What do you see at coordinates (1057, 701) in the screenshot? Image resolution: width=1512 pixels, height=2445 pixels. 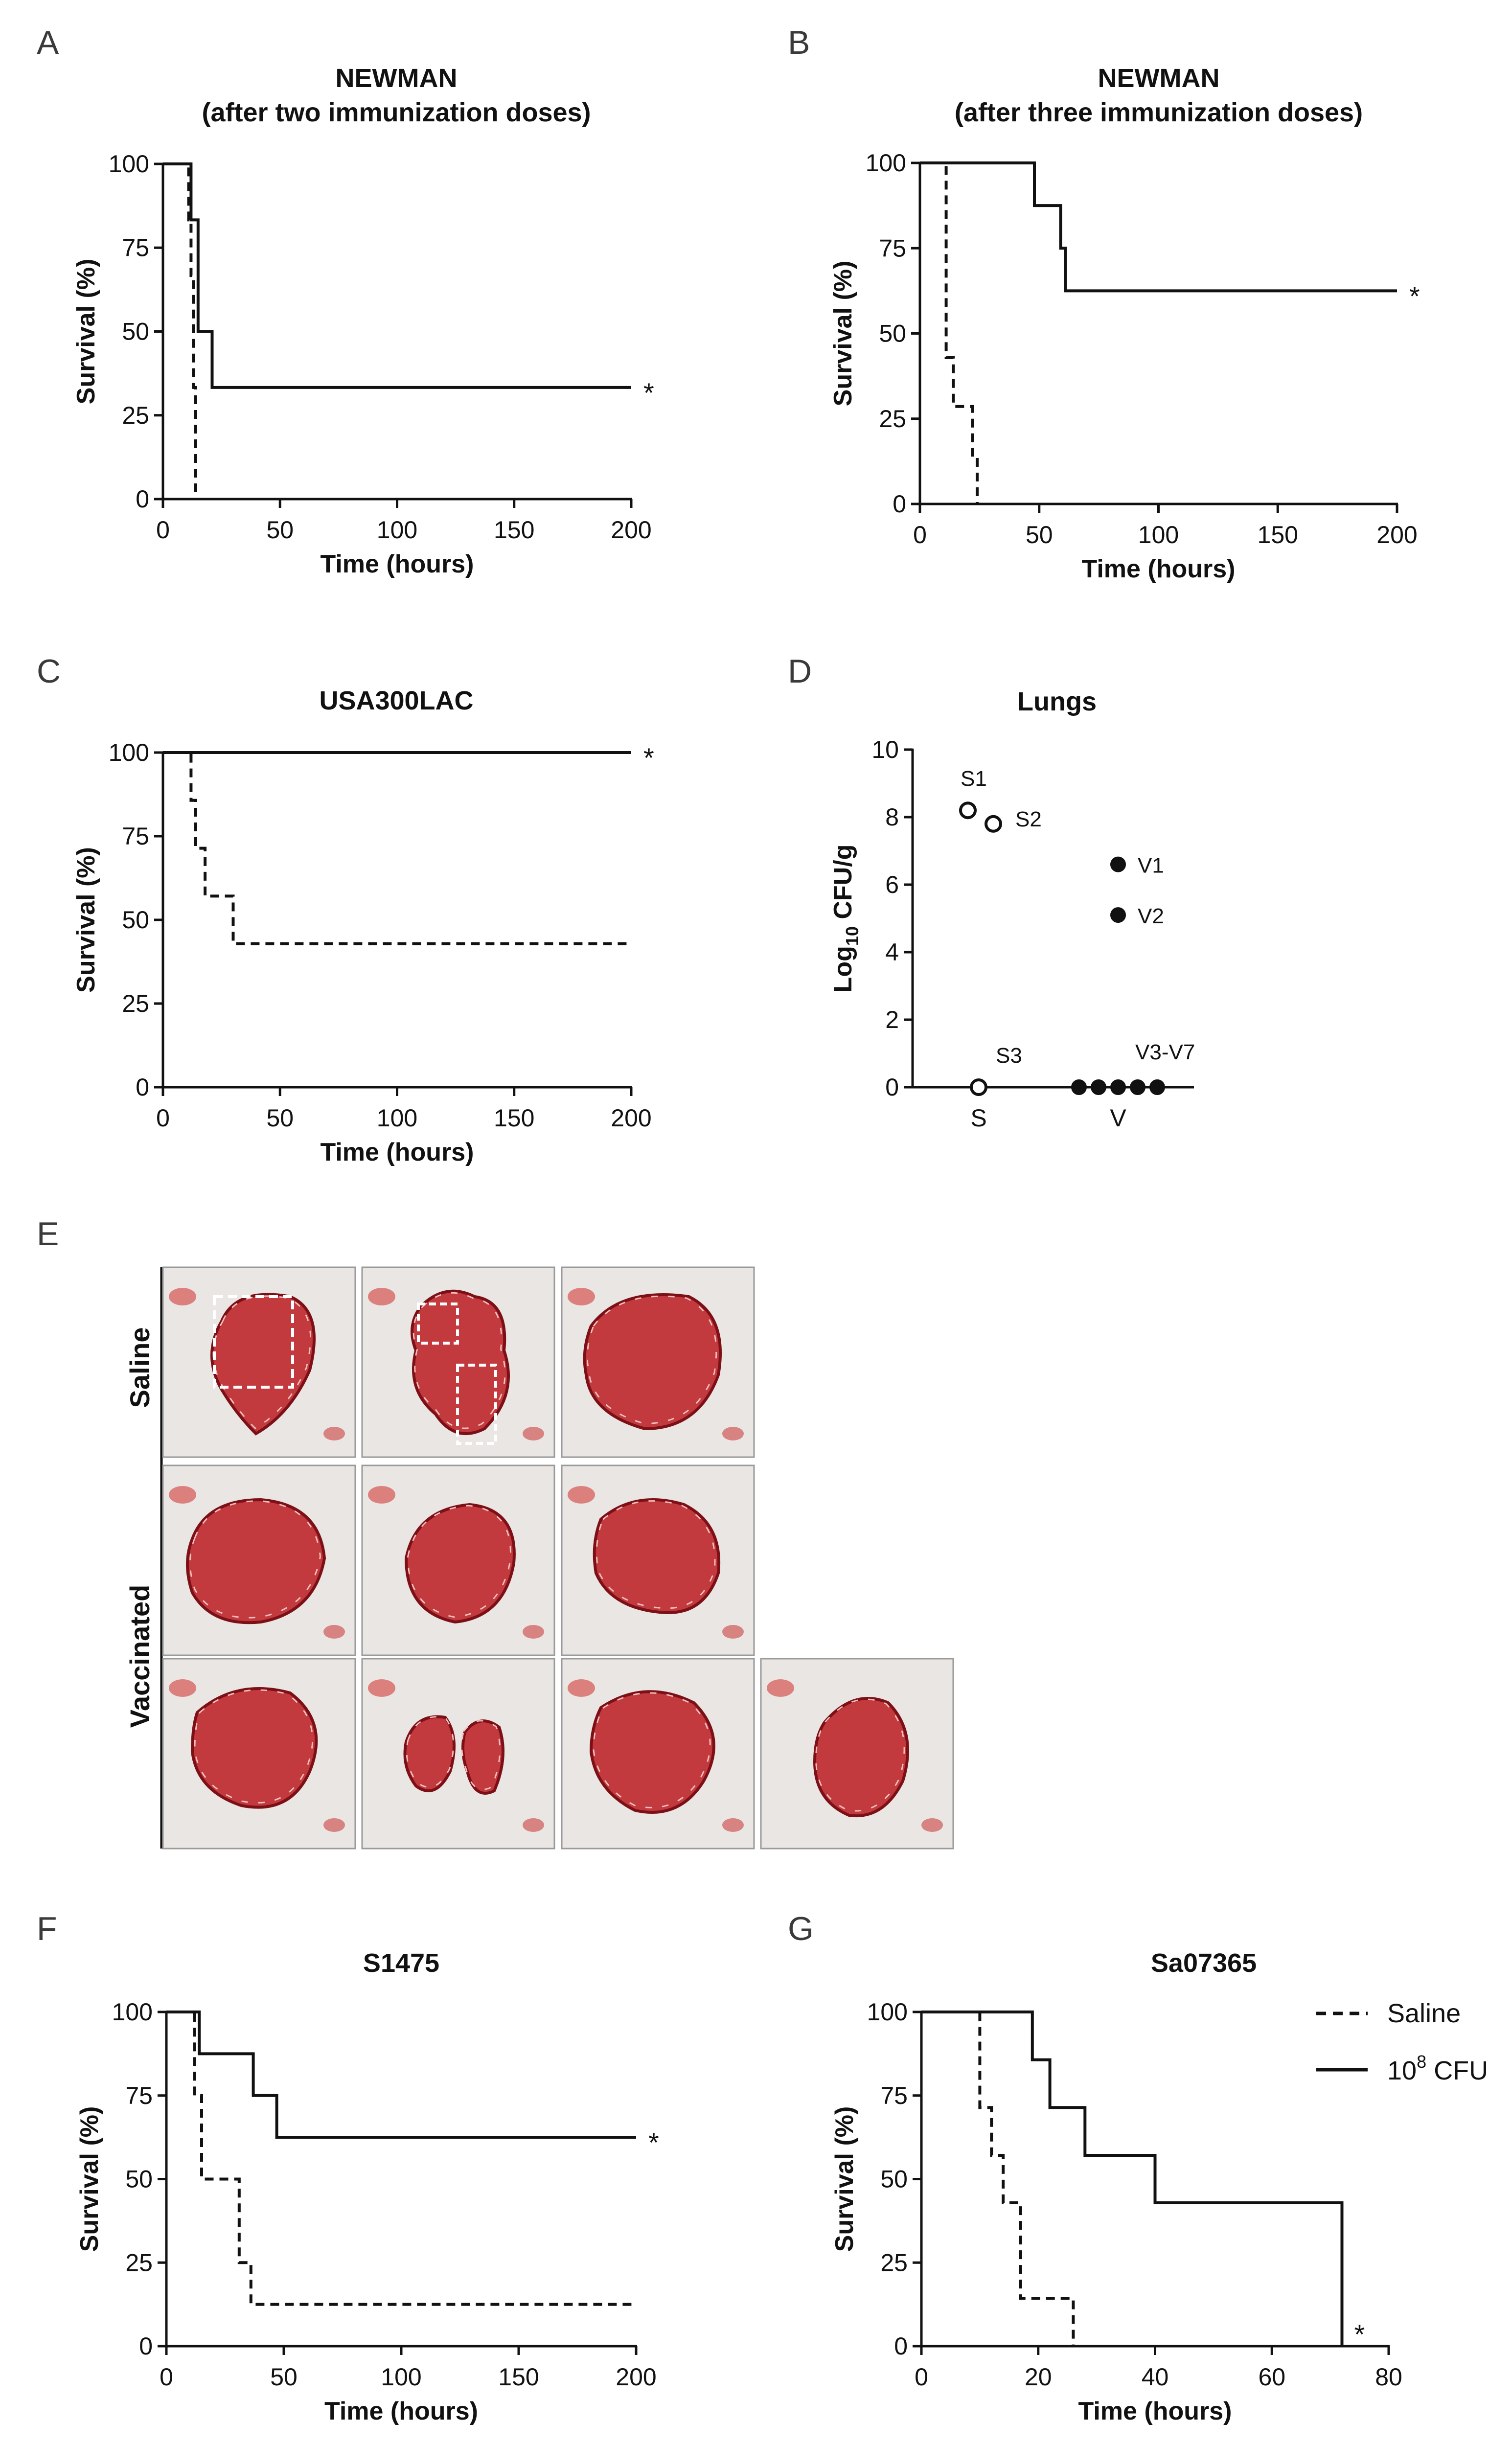 I see `chart-title: Lungs` at bounding box center [1057, 701].